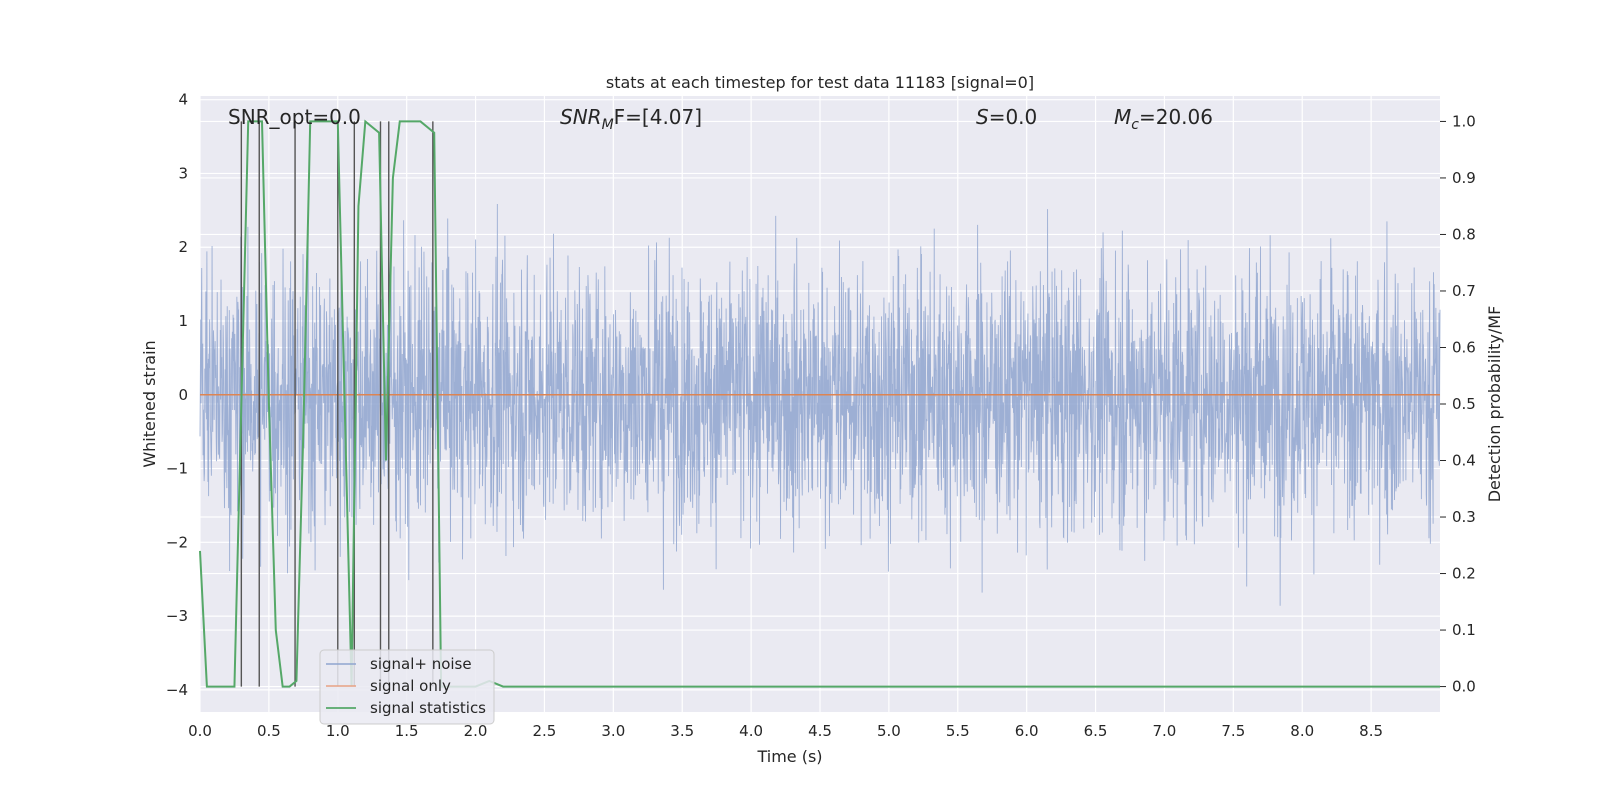  What do you see at coordinates (1027, 731) in the screenshot?
I see `x-tick-label: 6.0` at bounding box center [1027, 731].